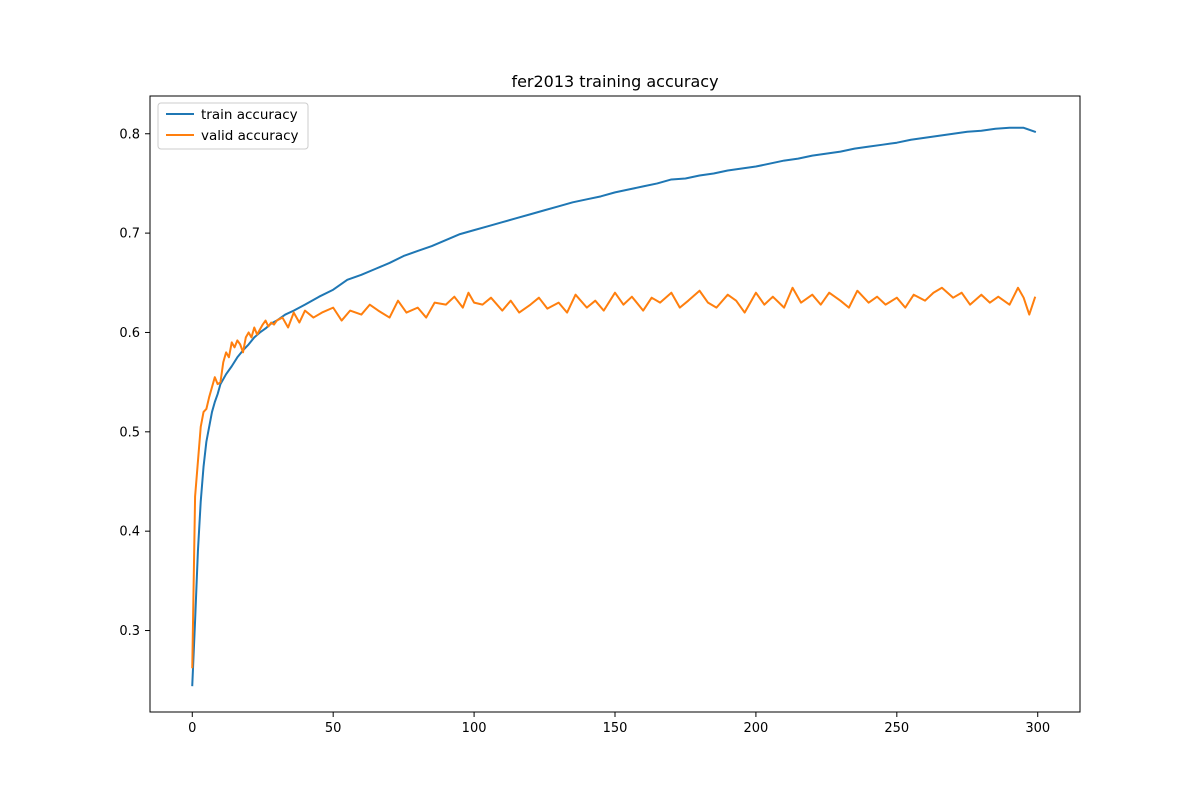  Describe the element at coordinates (249, 115) in the screenshot. I see `legend-label-train-accuracy: train accuracy` at that location.